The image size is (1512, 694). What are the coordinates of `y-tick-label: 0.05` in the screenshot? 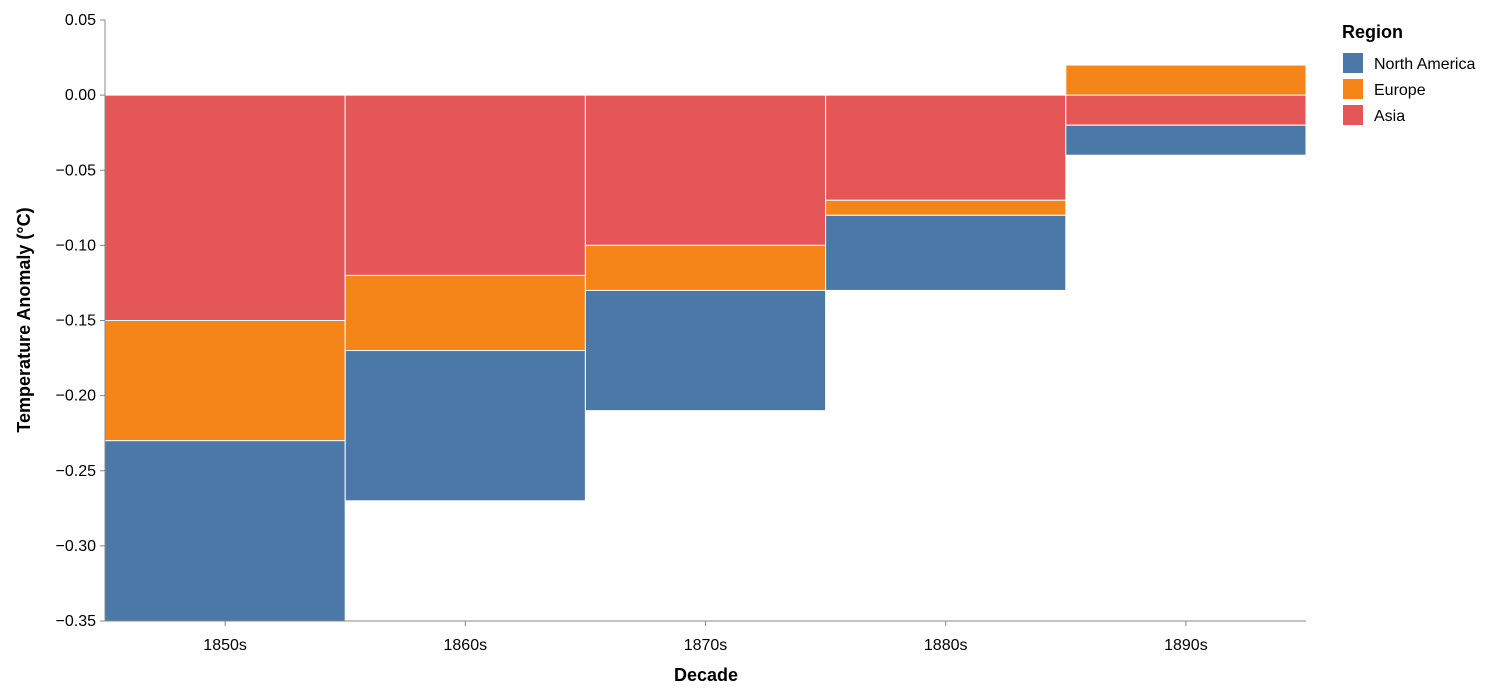 It's located at (80, 20).